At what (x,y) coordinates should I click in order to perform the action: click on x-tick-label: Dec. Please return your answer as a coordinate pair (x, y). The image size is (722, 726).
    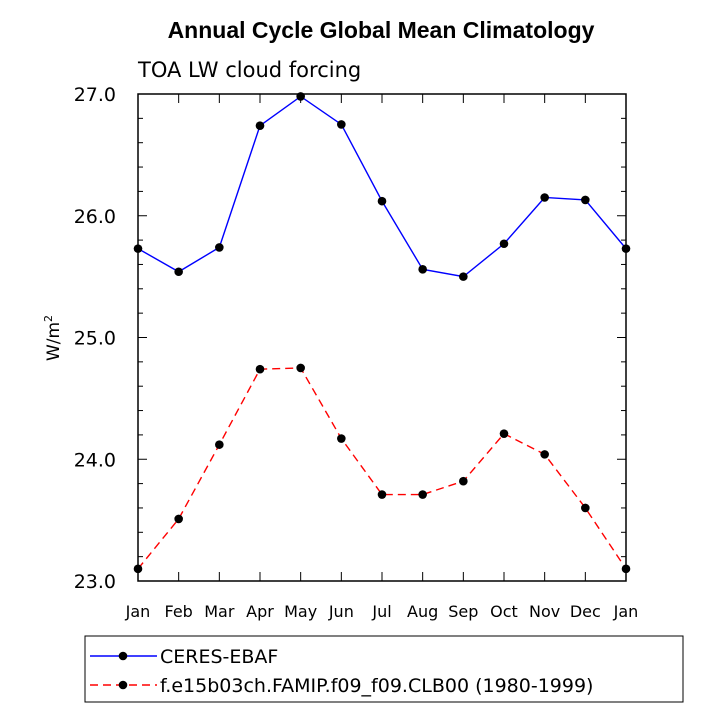
    Looking at the image, I should click on (585, 611).